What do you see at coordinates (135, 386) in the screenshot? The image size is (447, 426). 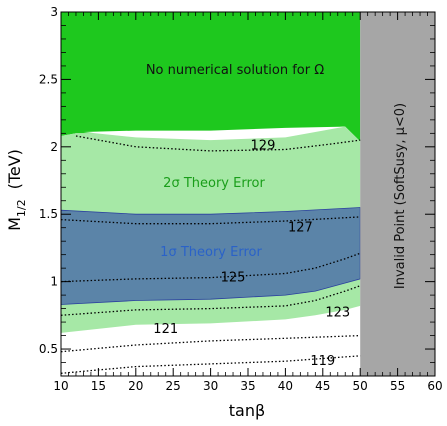 I see `x-tick-label-20: 20` at bounding box center [135, 386].